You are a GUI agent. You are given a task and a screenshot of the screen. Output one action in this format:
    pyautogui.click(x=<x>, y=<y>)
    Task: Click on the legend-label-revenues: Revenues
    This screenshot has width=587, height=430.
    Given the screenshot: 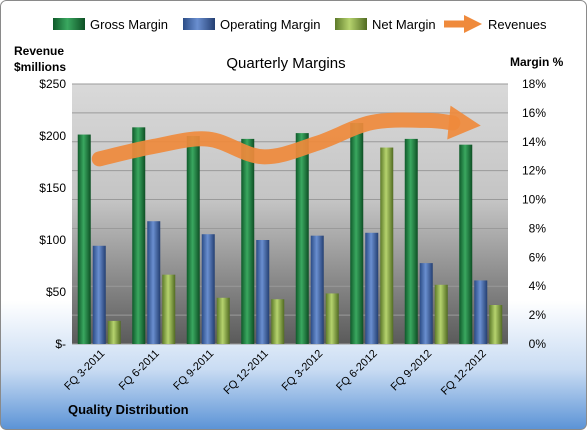 What is the action you would take?
    pyautogui.click(x=517, y=24)
    